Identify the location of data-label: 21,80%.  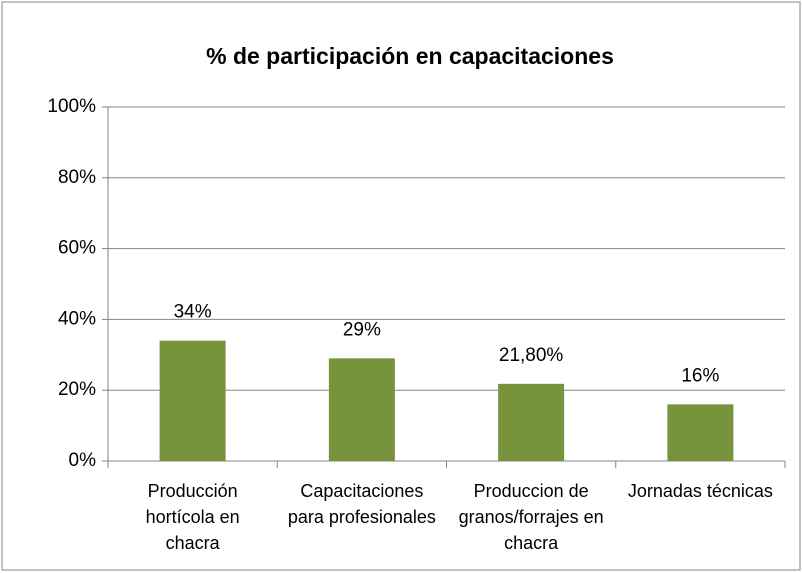
(531, 355).